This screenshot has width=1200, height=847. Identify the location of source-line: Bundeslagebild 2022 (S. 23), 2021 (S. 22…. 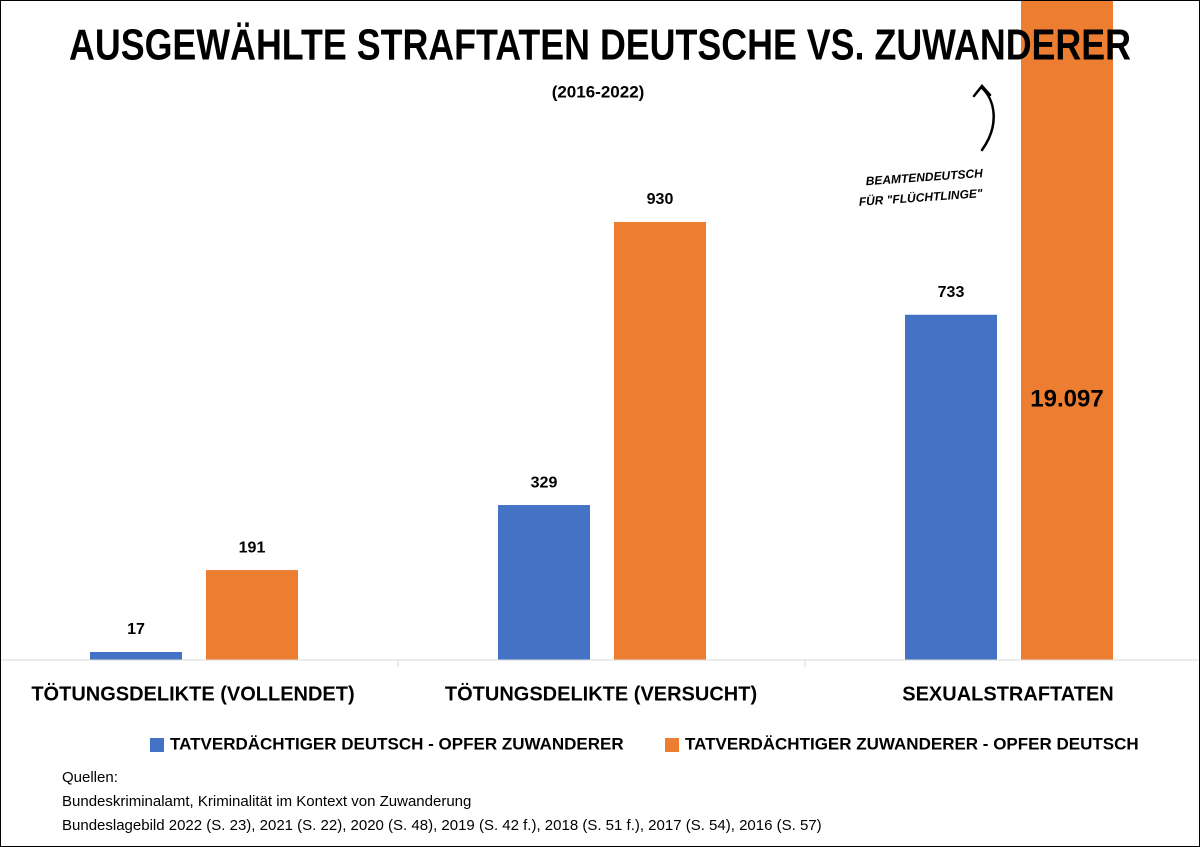
(442, 825).